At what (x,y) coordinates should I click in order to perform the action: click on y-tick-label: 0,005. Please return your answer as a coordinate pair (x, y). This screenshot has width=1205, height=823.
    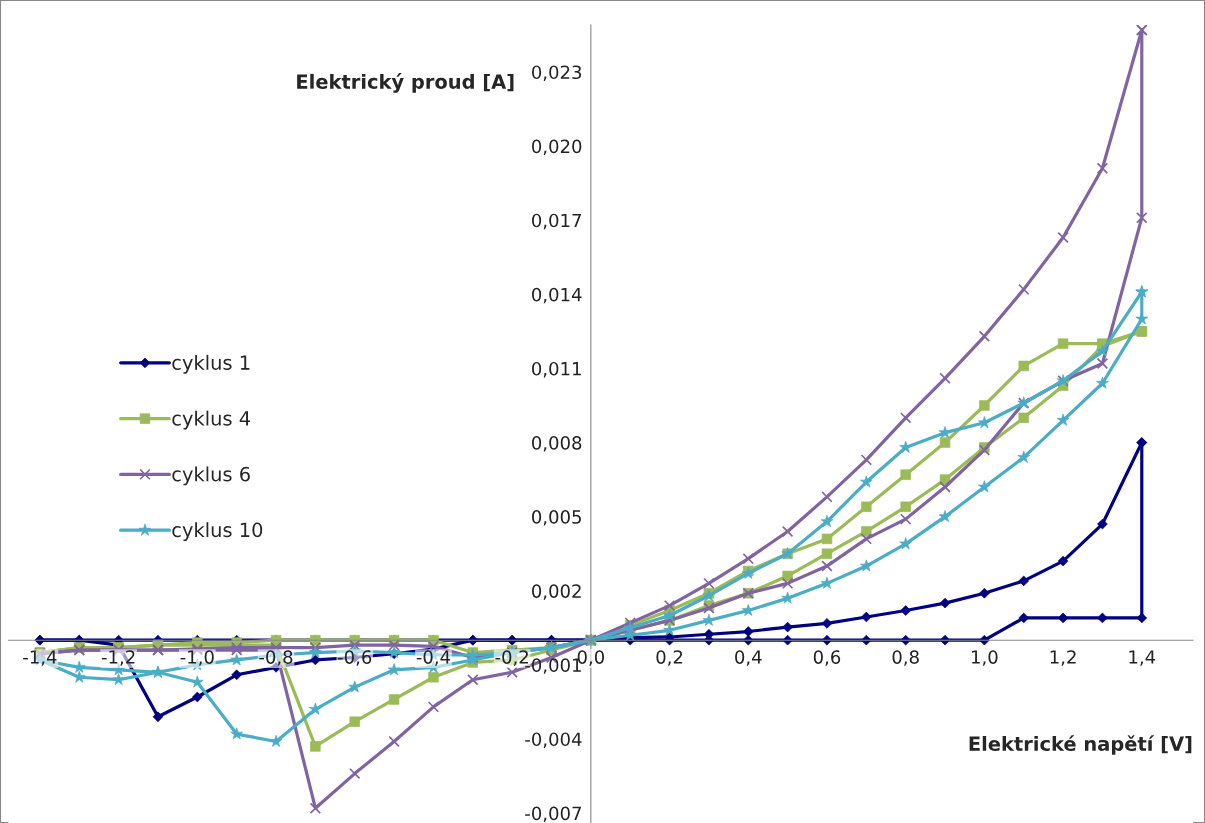
    Looking at the image, I should click on (556, 518).